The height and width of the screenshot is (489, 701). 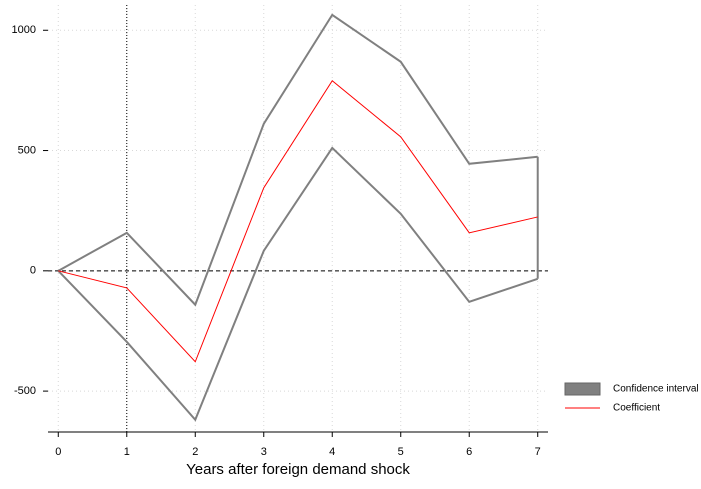 I want to click on x-tick-label: 4, so click(x=332, y=452).